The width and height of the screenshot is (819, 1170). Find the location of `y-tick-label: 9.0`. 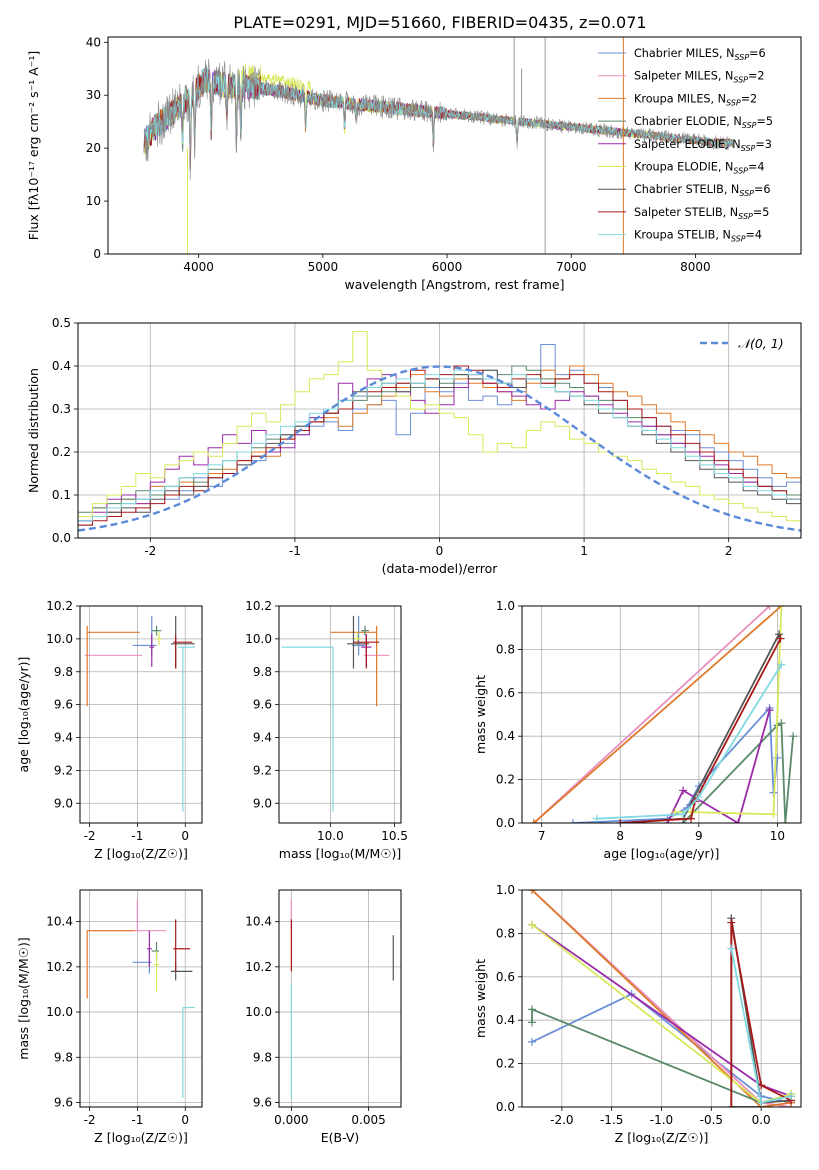

y-tick-label: 9.0 is located at coordinates (262, 803).